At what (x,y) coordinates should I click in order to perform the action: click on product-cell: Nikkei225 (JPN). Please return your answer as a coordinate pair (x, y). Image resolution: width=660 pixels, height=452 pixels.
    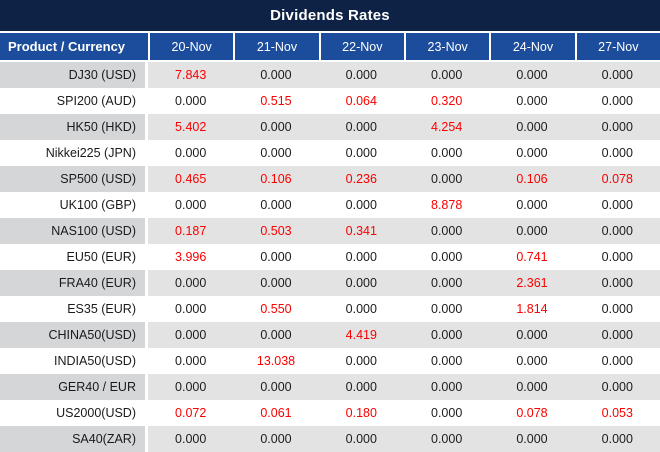
    Looking at the image, I should click on (74, 153).